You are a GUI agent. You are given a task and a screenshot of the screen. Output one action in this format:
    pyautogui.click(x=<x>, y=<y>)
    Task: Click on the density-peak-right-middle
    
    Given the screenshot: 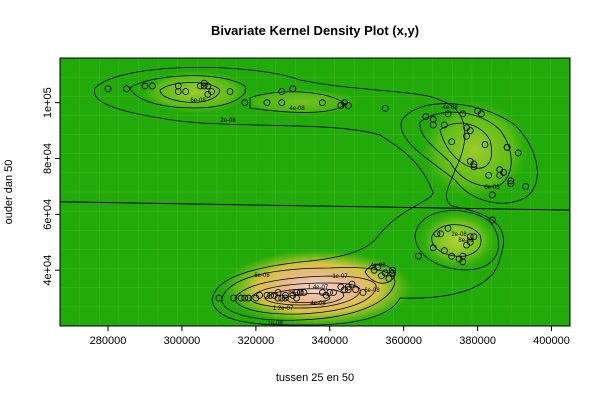 What is the action you would take?
    pyautogui.click(x=458, y=240)
    